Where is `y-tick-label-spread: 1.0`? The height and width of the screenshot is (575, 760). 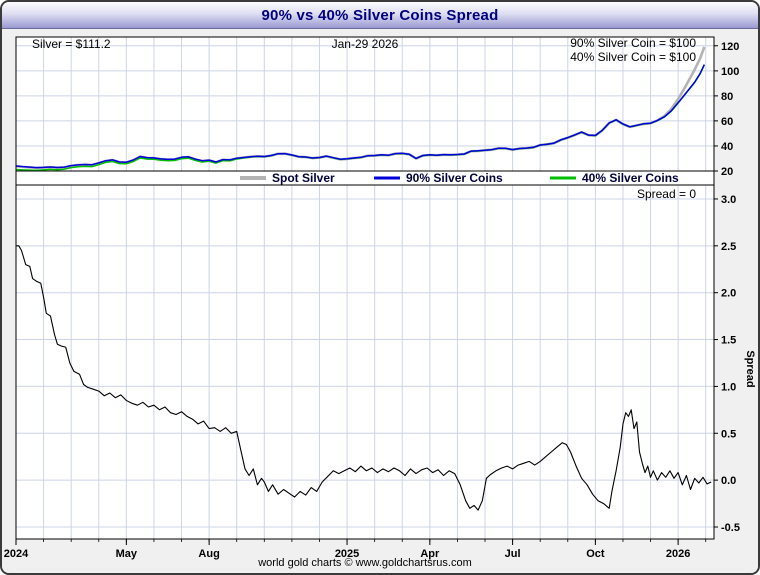
y-tick-label-spread: 1.0 is located at coordinates (728, 387).